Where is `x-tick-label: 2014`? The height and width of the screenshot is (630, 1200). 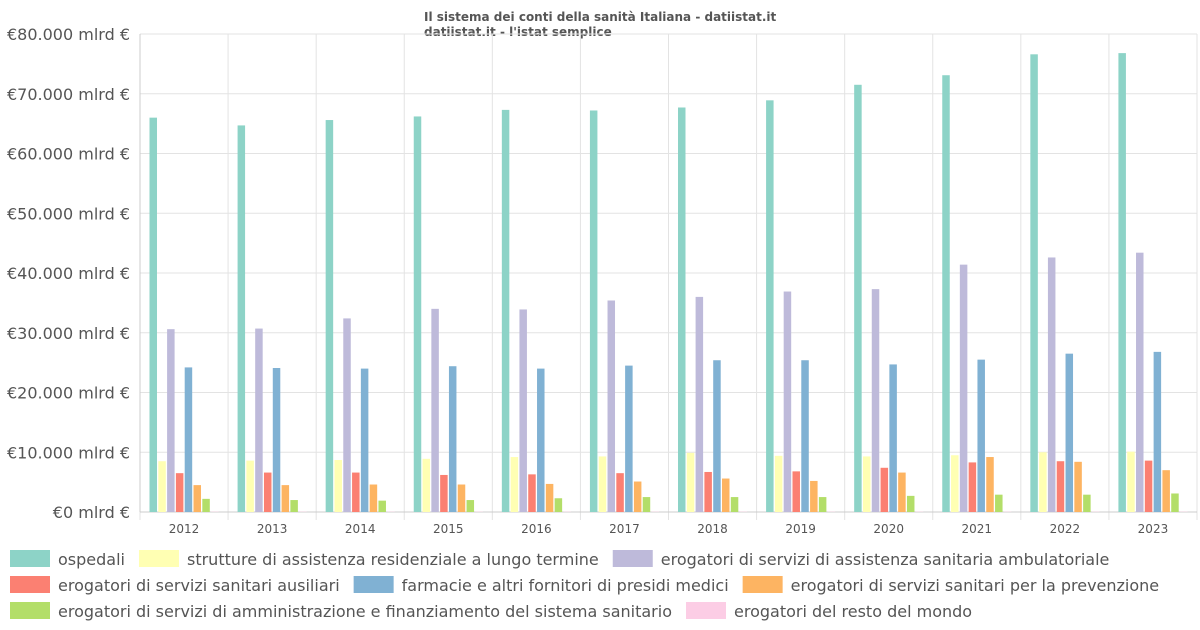
x-tick-label: 2014 is located at coordinates (360, 529).